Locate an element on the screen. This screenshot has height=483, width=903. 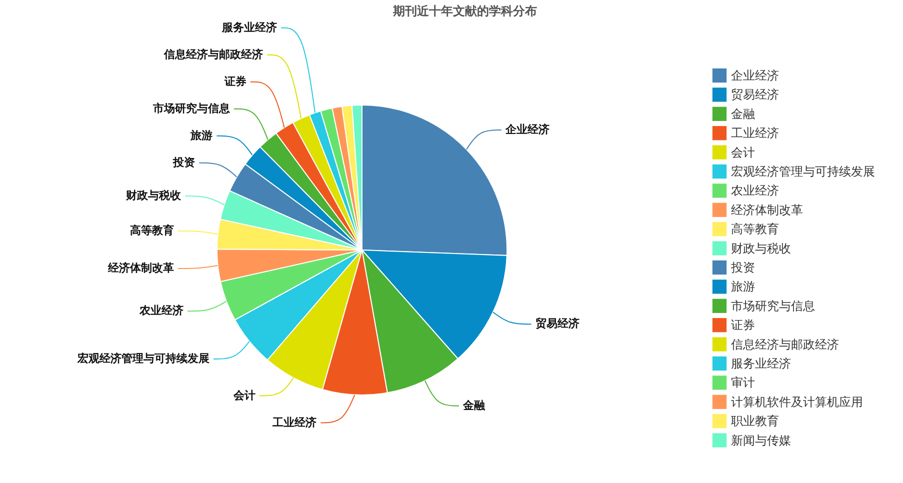
data-label: 宏观经济管理与可持续发展 is located at coordinates (143, 359).